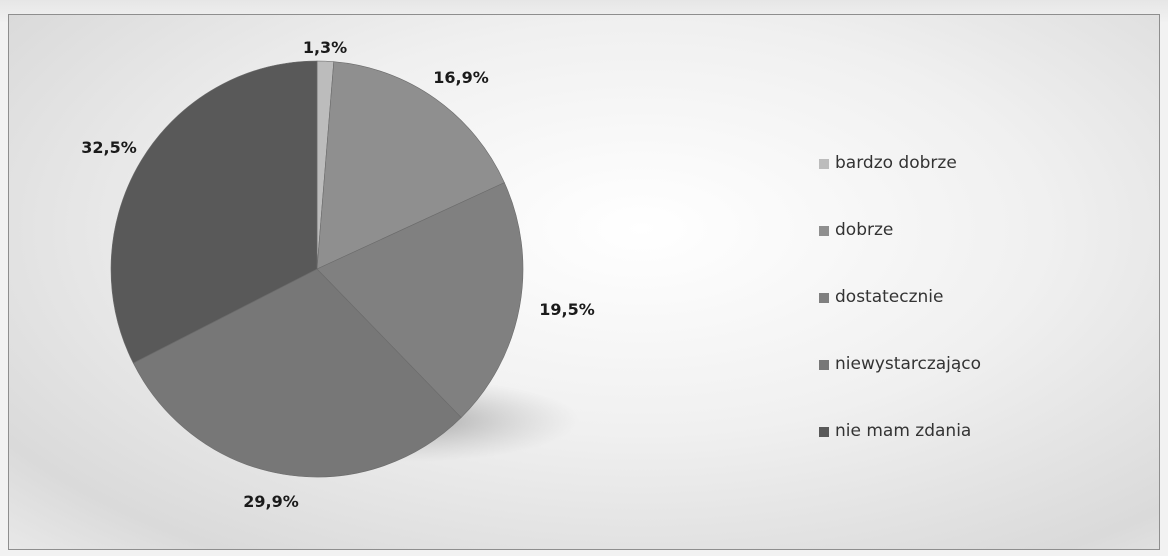  What do you see at coordinates (864, 230) in the screenshot?
I see `legend-label-1: dobrze` at bounding box center [864, 230].